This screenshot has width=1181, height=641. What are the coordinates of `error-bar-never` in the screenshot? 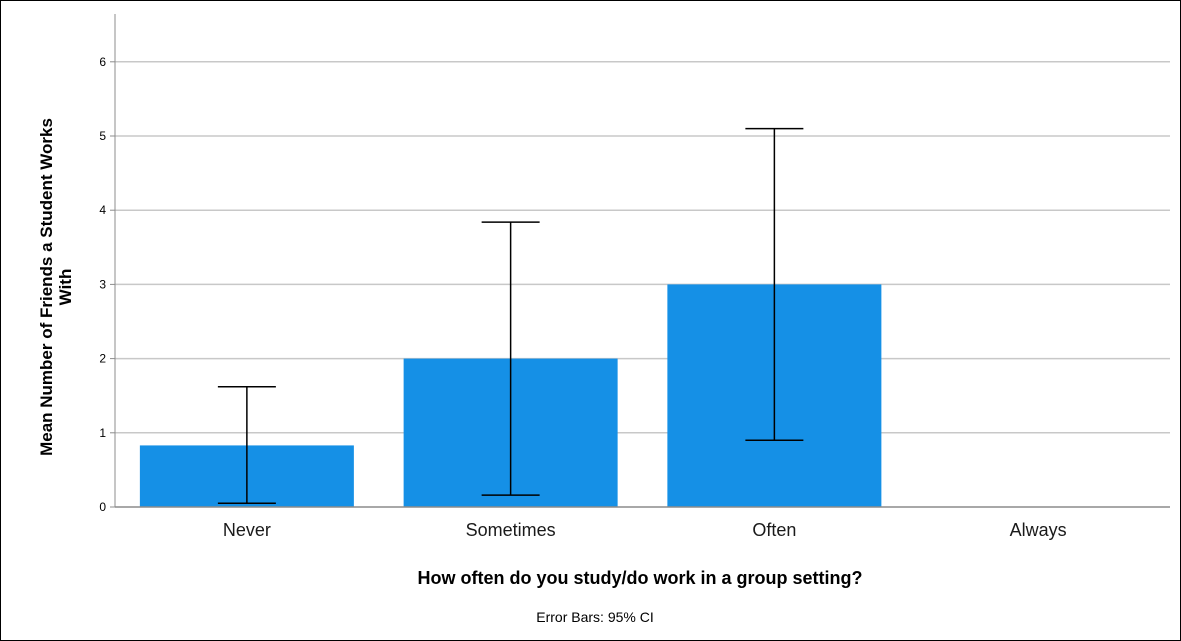 It's located at (246, 445).